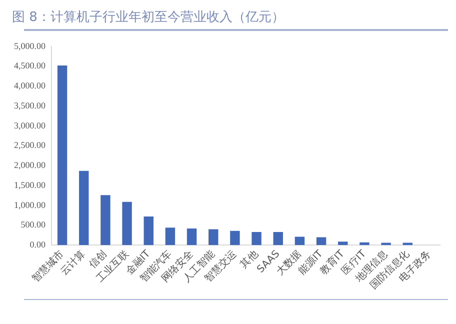 Image resolution: width=456 pixels, height=324 pixels. What do you see at coordinates (30, 145) in the screenshot?
I see `y-tick-label: 2,500.00` at bounding box center [30, 145].